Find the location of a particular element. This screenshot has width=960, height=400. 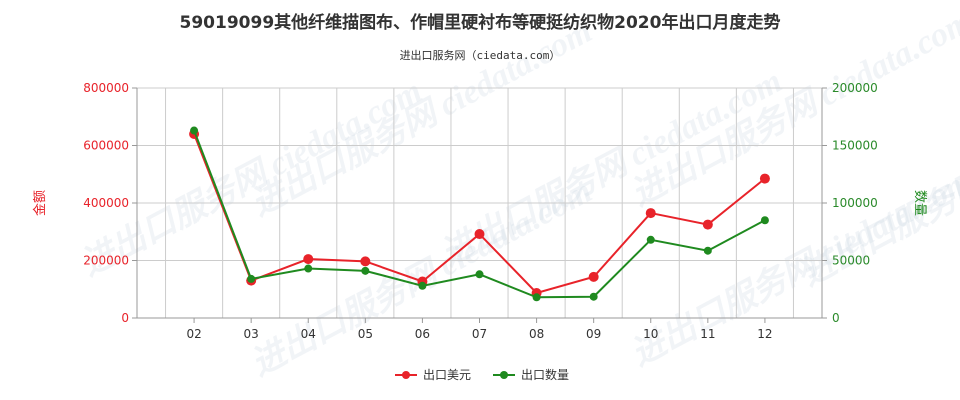

x-tick-label: 09 is located at coordinates (593, 334).